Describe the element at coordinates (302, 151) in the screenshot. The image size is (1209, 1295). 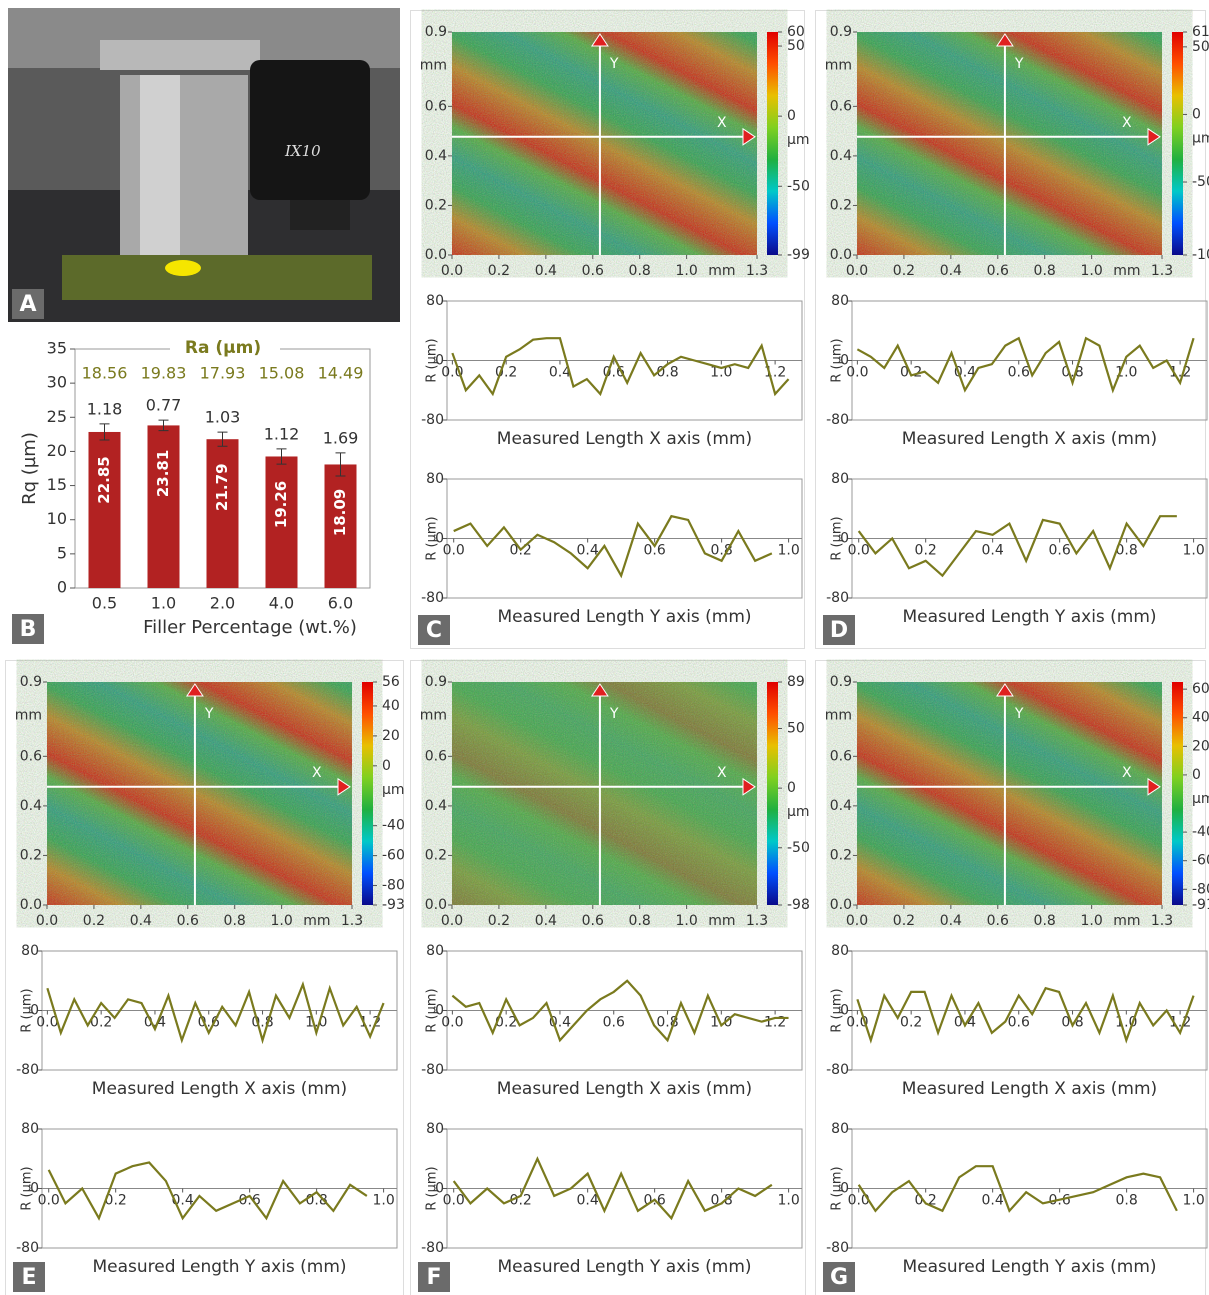
I see `photo-text: IX10` at that location.